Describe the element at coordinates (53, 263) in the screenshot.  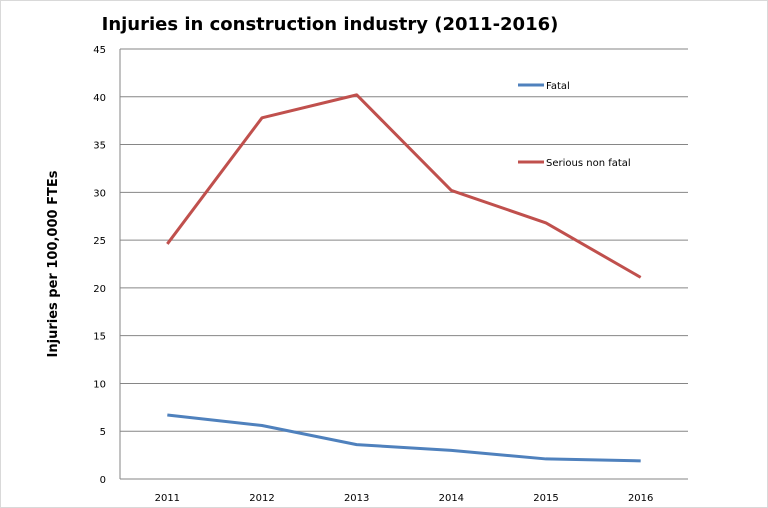
I see `y-axis-label: Injuries per 100,000 FTEs` at that location.